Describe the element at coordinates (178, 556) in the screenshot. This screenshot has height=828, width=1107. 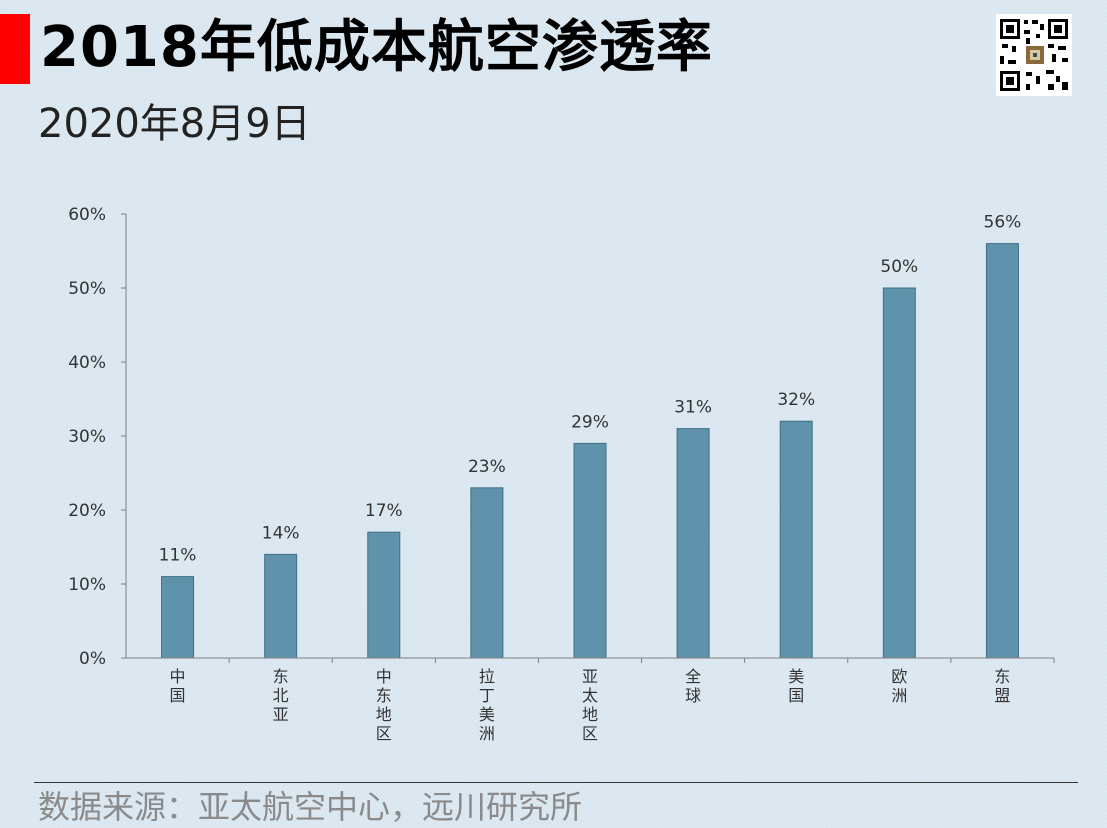
I see `data-label: 11%` at that location.